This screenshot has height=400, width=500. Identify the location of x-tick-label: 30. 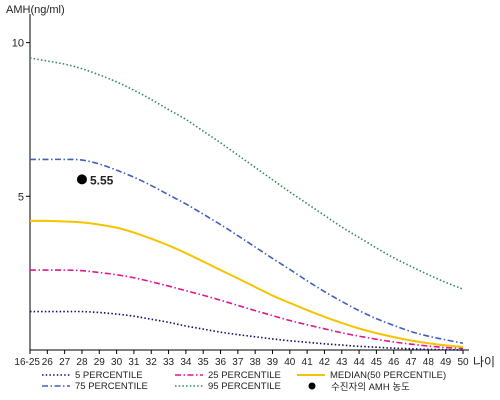
(117, 362).